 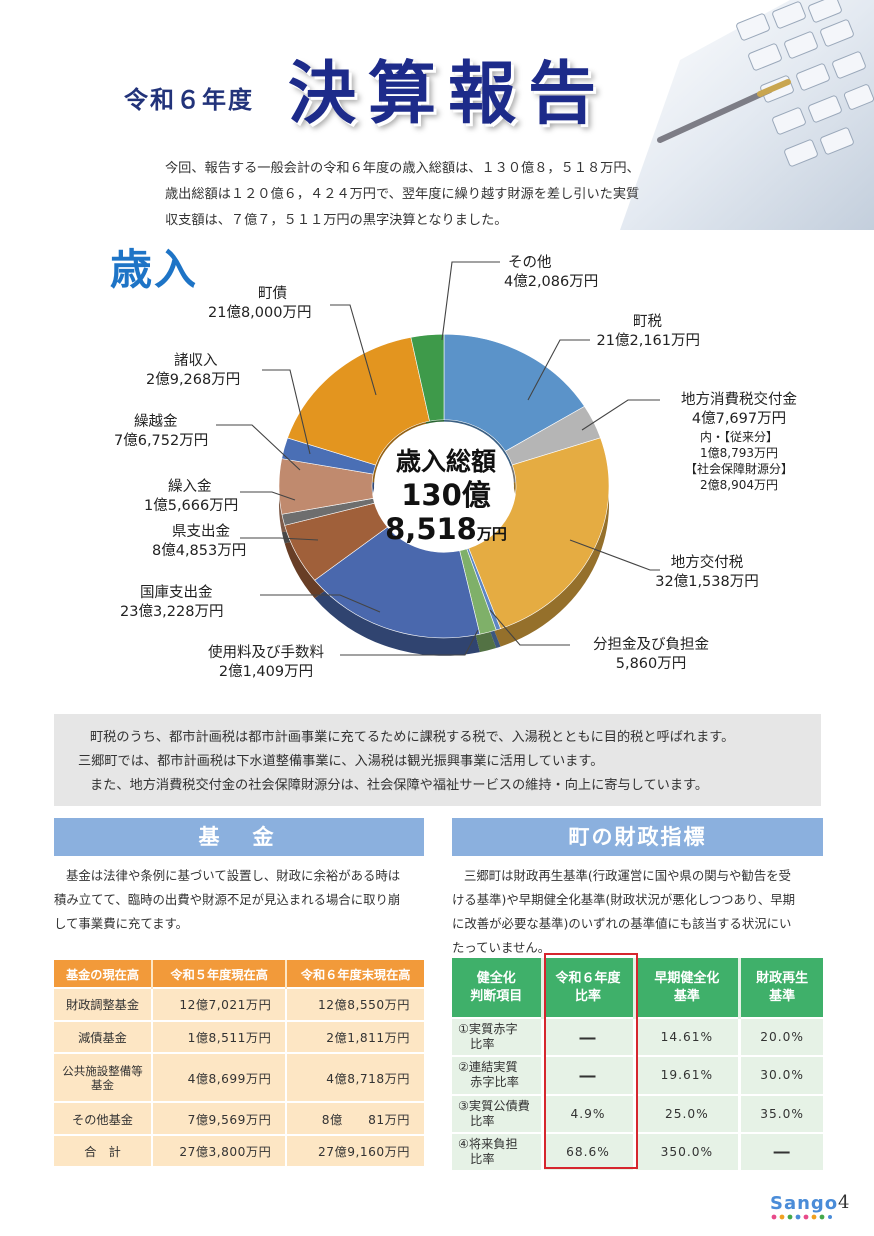 I want to click on label-sub: 内・【従来分】, so click(x=738, y=437).